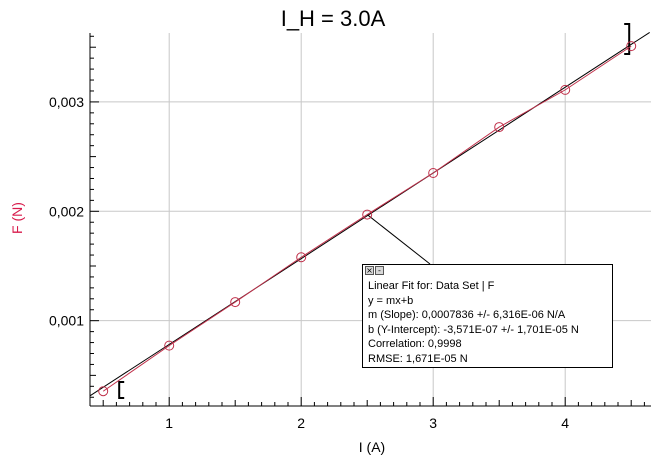  What do you see at coordinates (415, 344) in the screenshot?
I see `fit-annotation-line: Correlation: 0,9998` at bounding box center [415, 344].